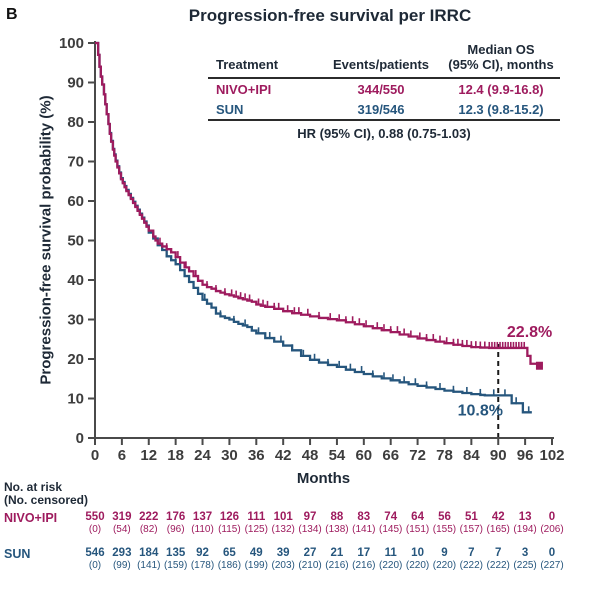 The height and width of the screenshot is (591, 600). What do you see at coordinates (17, 554) in the screenshot?
I see `risk-row-label-sun: SUN` at bounding box center [17, 554].